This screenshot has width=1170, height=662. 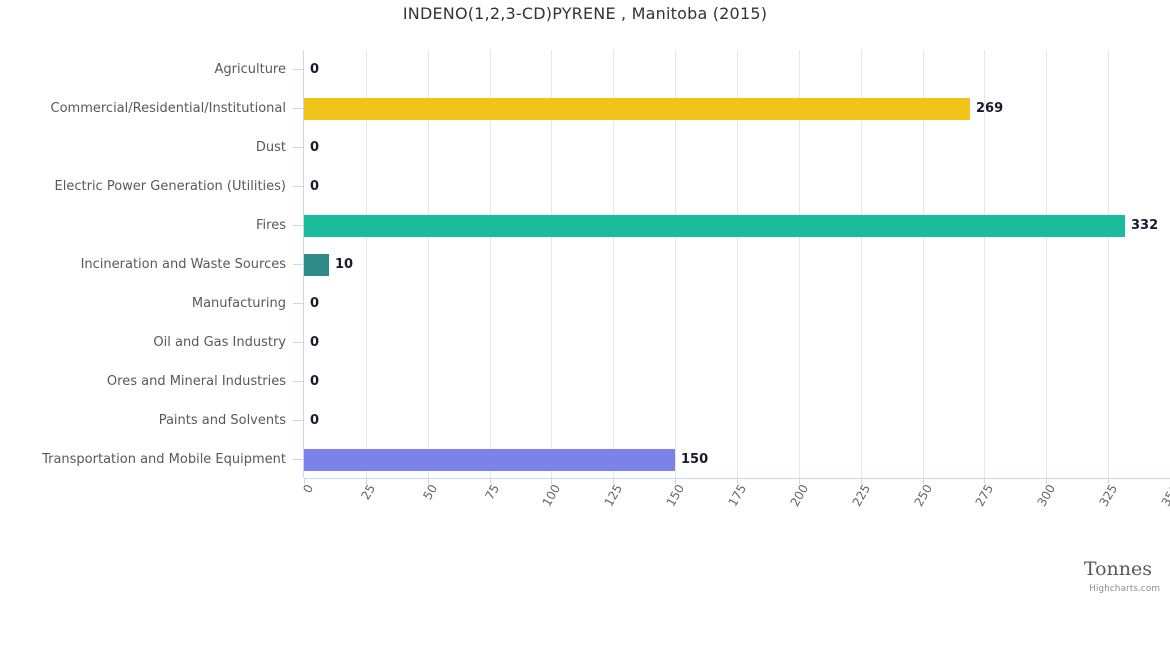 I want to click on x-axis-tick-label-text: 100, so click(x=551, y=495).